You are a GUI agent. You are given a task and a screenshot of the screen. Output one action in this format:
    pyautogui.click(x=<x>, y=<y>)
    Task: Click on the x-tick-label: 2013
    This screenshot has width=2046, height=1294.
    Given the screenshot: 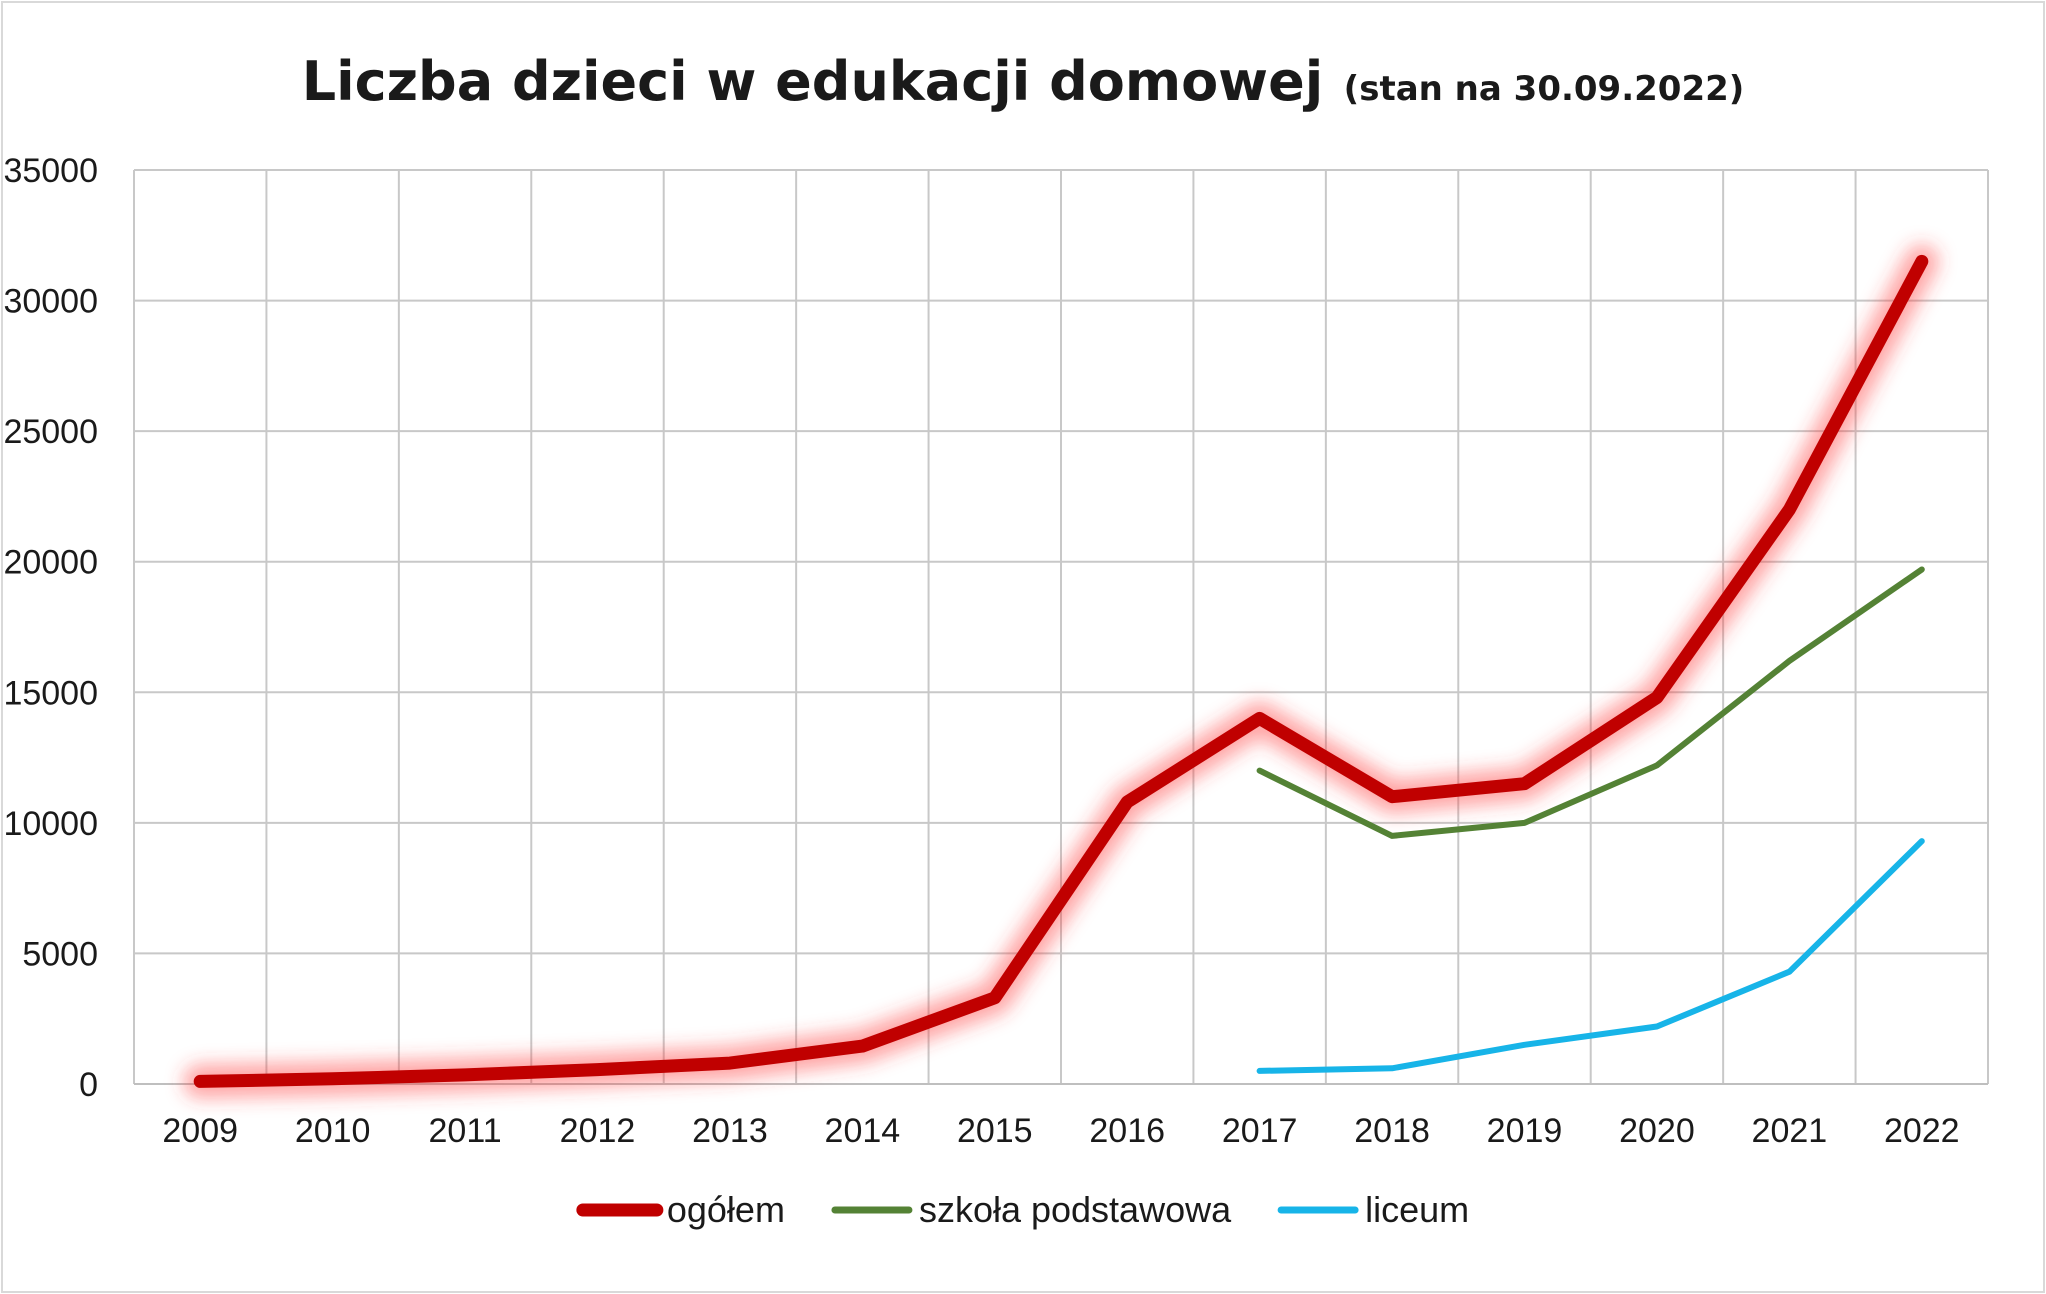 What is the action you would take?
    pyautogui.click(x=730, y=1131)
    